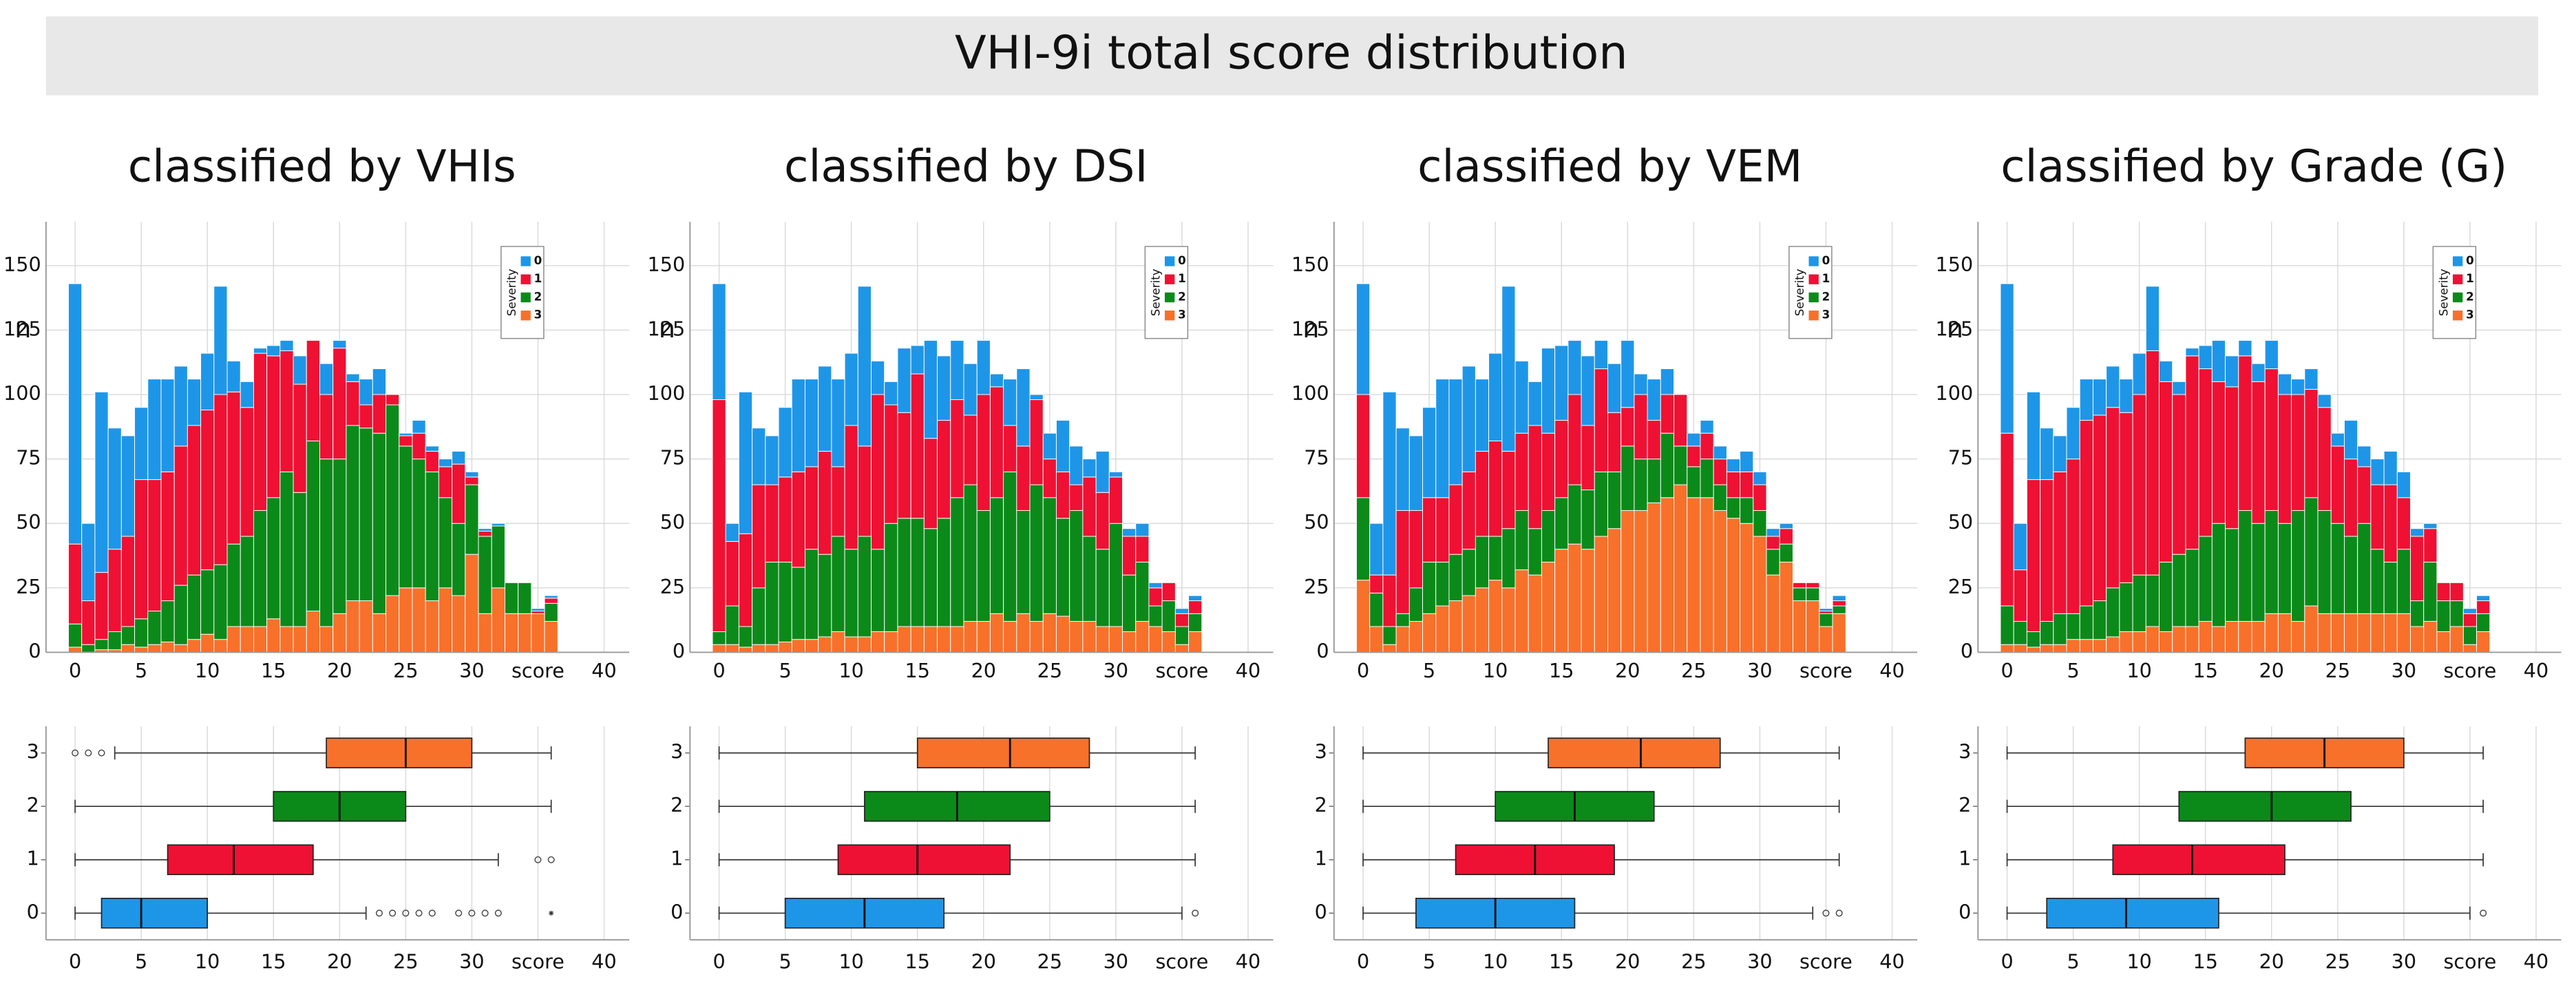 The image size is (2576, 999). What do you see at coordinates (208, 961) in the screenshot?
I see `x-tick-label: 10` at bounding box center [208, 961].